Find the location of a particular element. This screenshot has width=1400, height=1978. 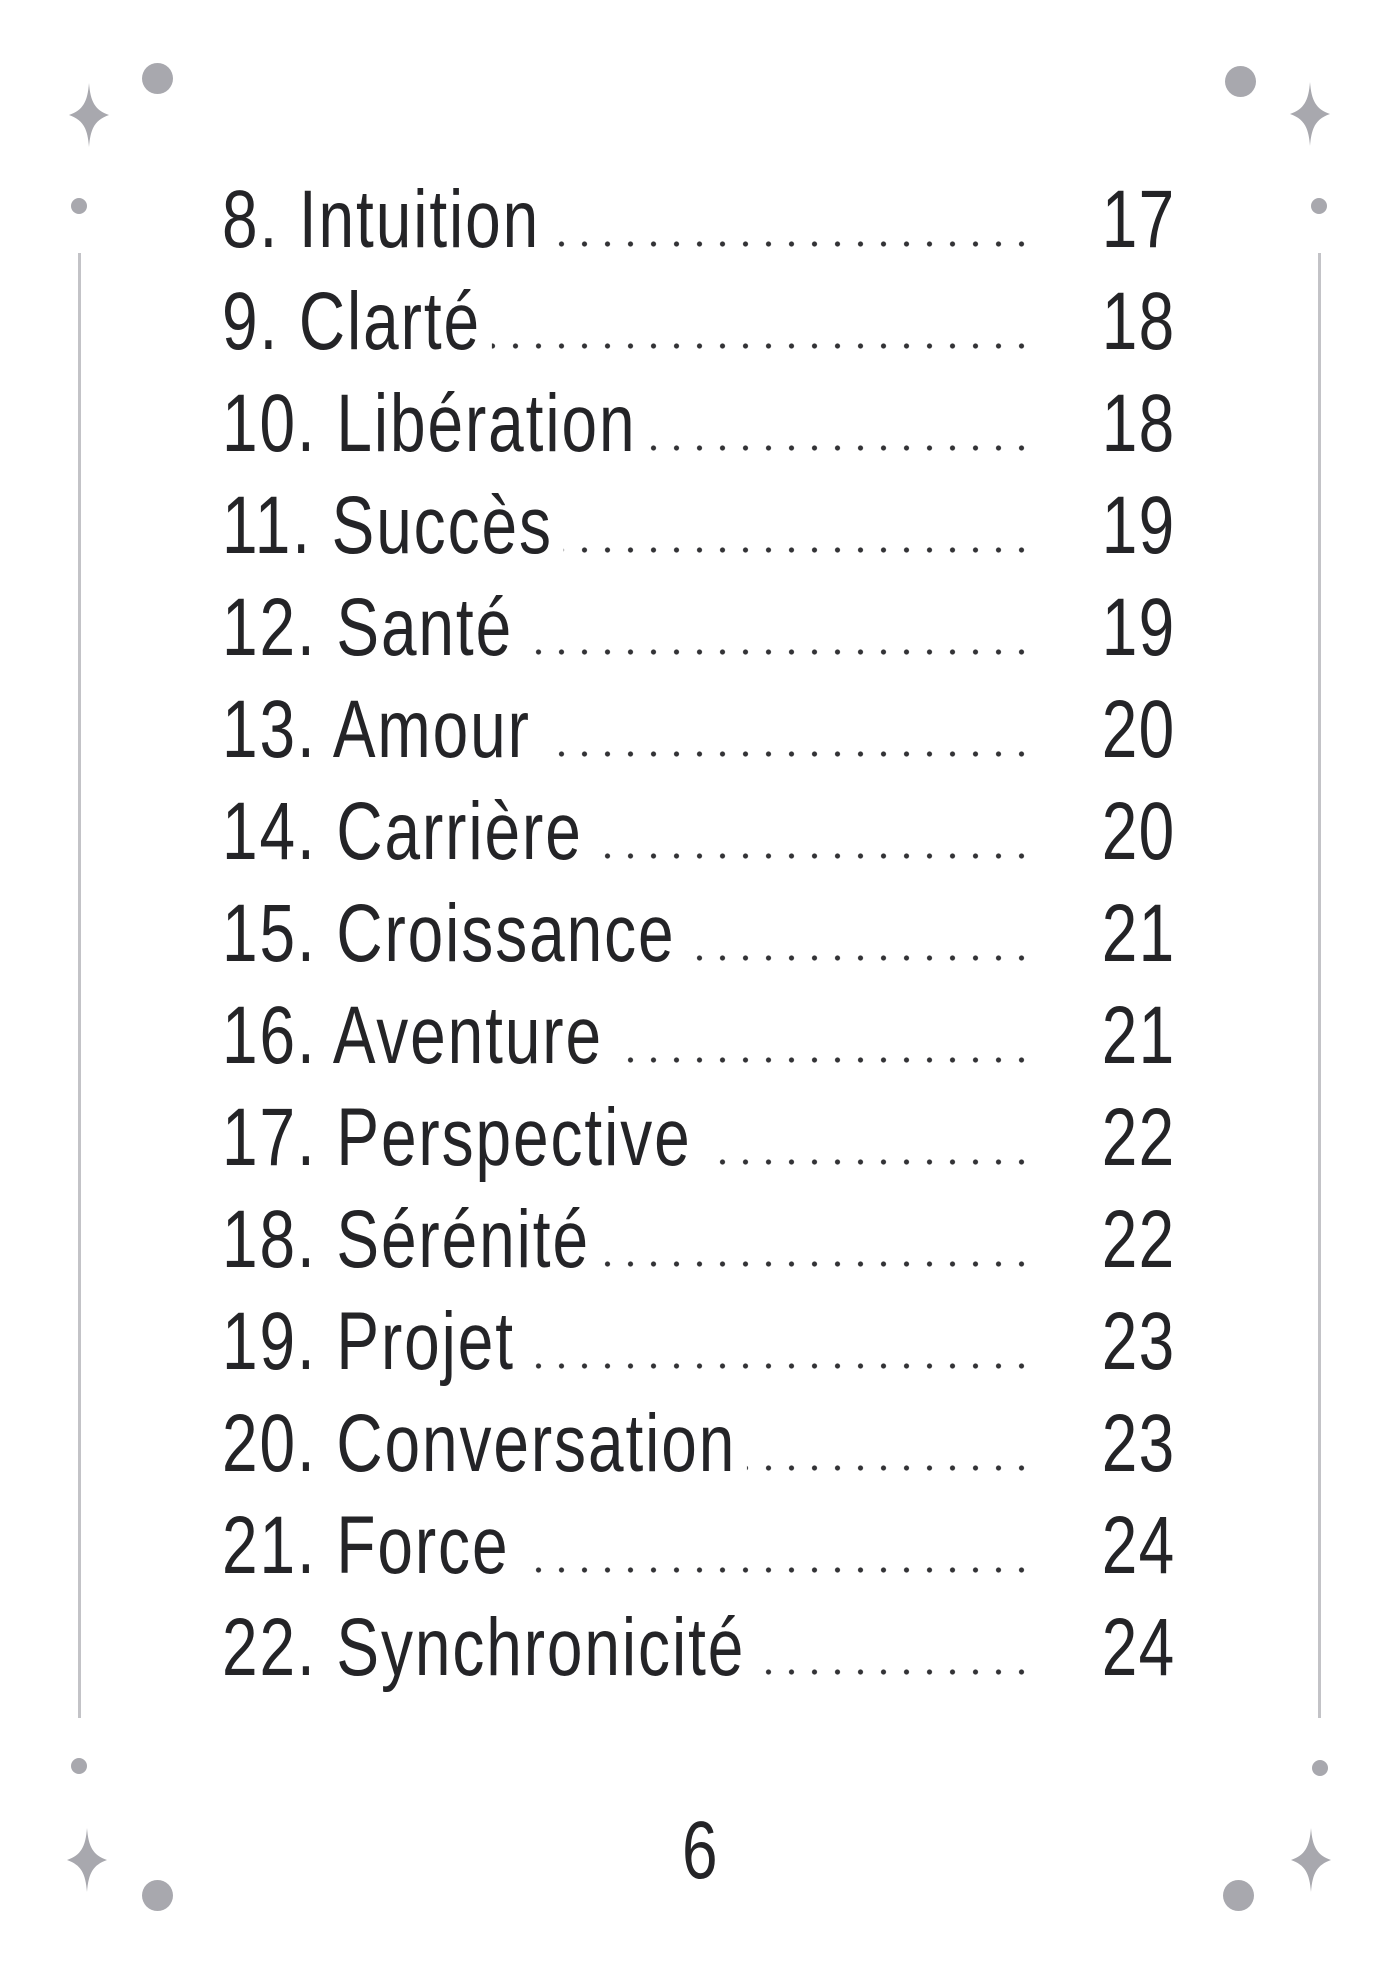

toc-entry-label: 22. Synchronicité is located at coordinates (489, 1648).